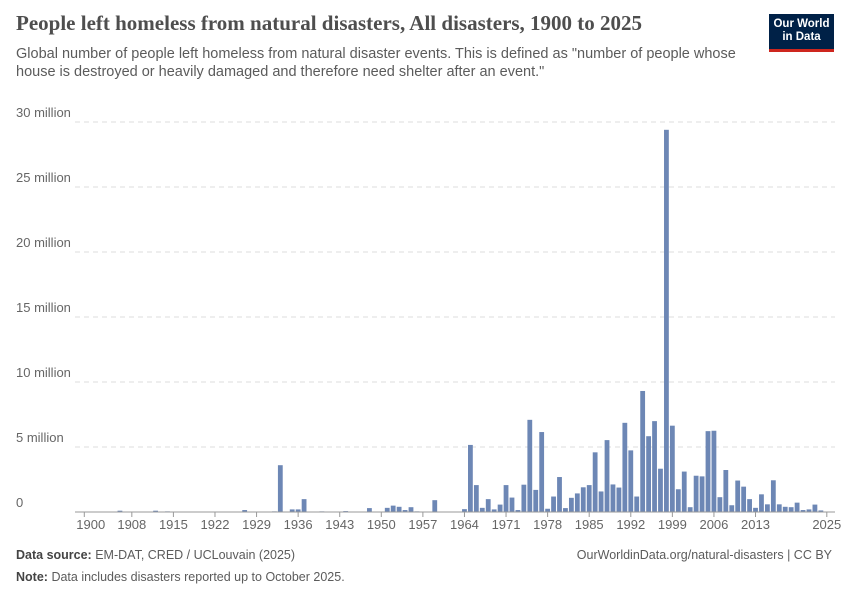 This screenshot has height=600, width=850. Describe the element at coordinates (755, 524) in the screenshot. I see `x-tick-label: 2013` at that location.